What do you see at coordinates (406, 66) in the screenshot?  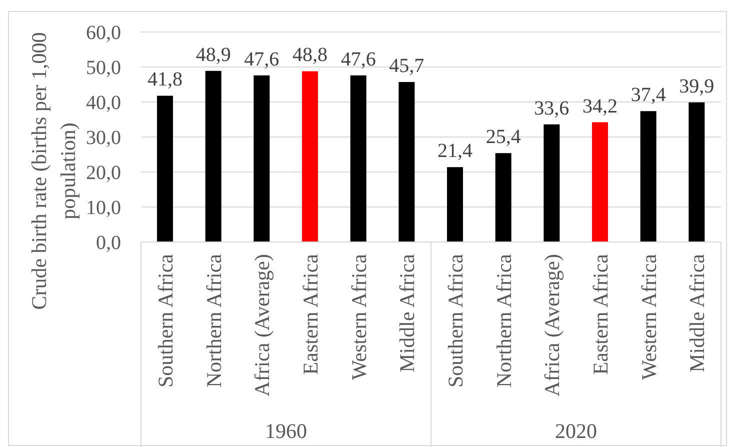 I see `data-label: 45,7` at bounding box center [406, 66].